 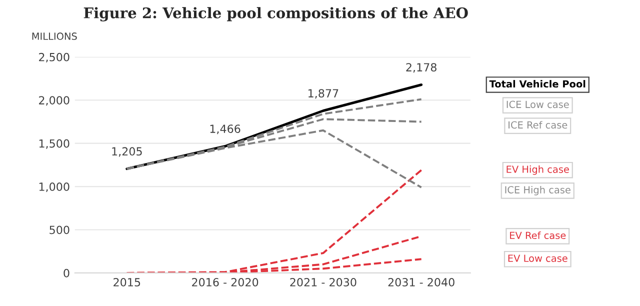 What do you see at coordinates (537, 84) in the screenshot?
I see `text: Total Vehicle Pool` at bounding box center [537, 84].